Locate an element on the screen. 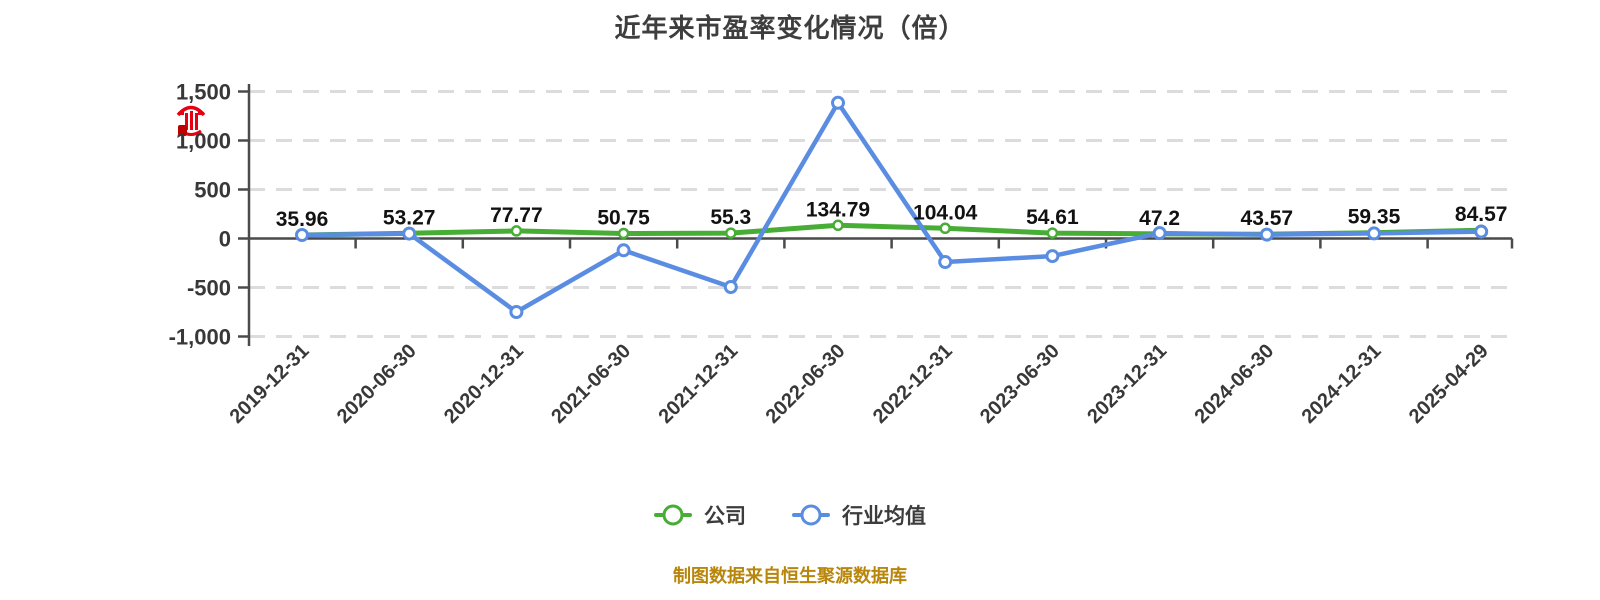 This screenshot has height=600, width=1600. industry-series-marker is located at coordinates (811, 515).